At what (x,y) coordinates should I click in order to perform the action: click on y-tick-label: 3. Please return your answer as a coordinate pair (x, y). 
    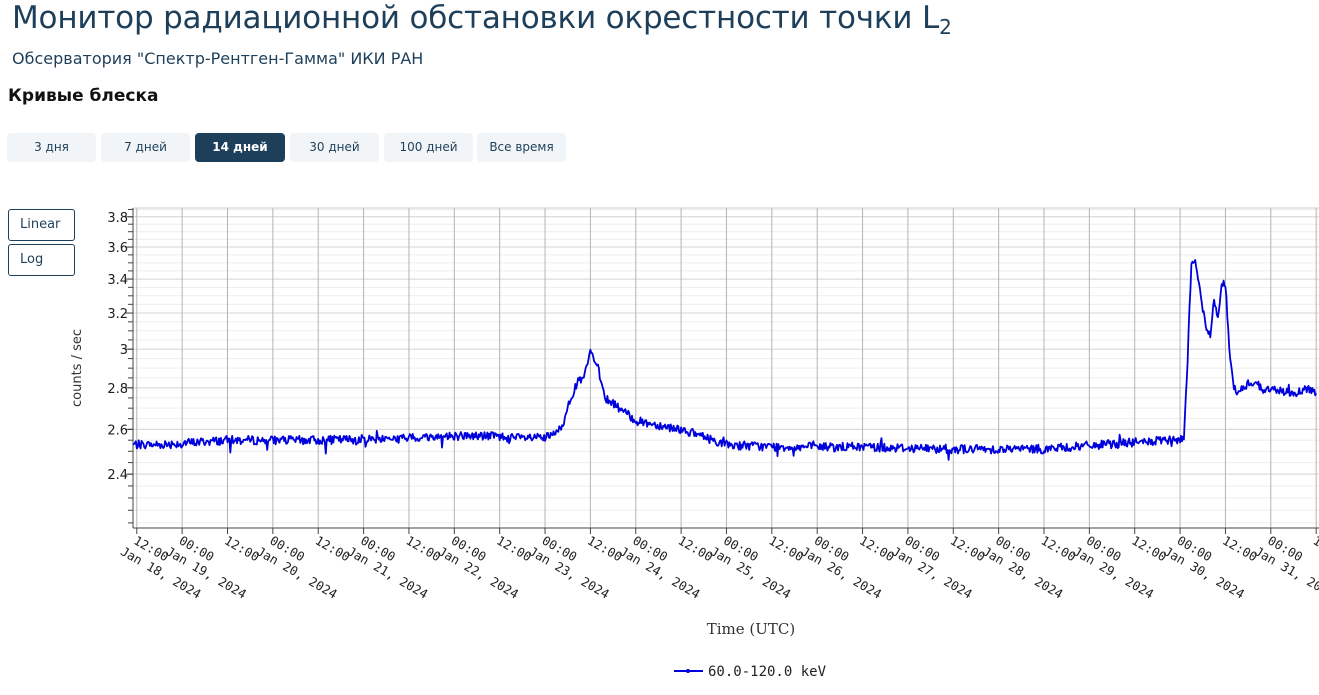
    Looking at the image, I should click on (124, 350).